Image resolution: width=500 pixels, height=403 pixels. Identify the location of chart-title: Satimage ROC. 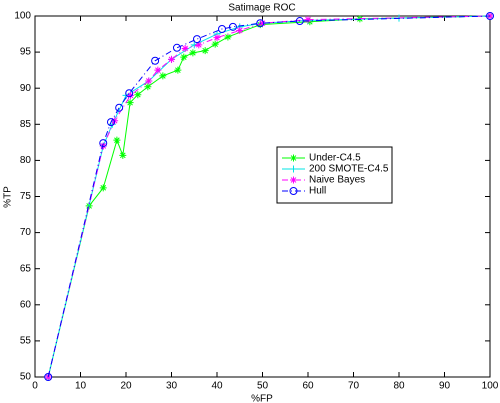
(261, 8).